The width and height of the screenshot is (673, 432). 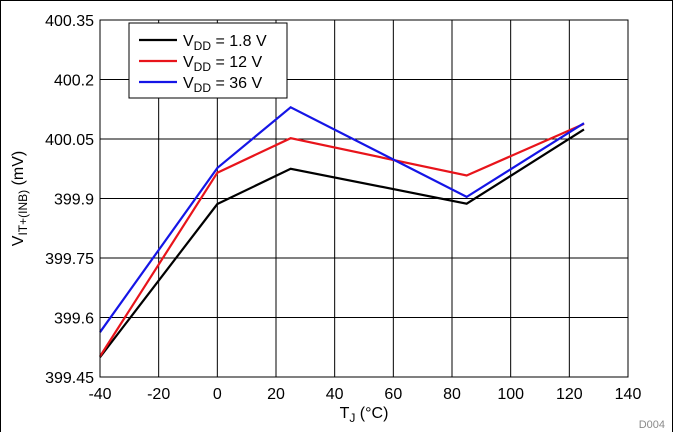 I want to click on x-axis-title-subscript: J, so click(x=352, y=418).